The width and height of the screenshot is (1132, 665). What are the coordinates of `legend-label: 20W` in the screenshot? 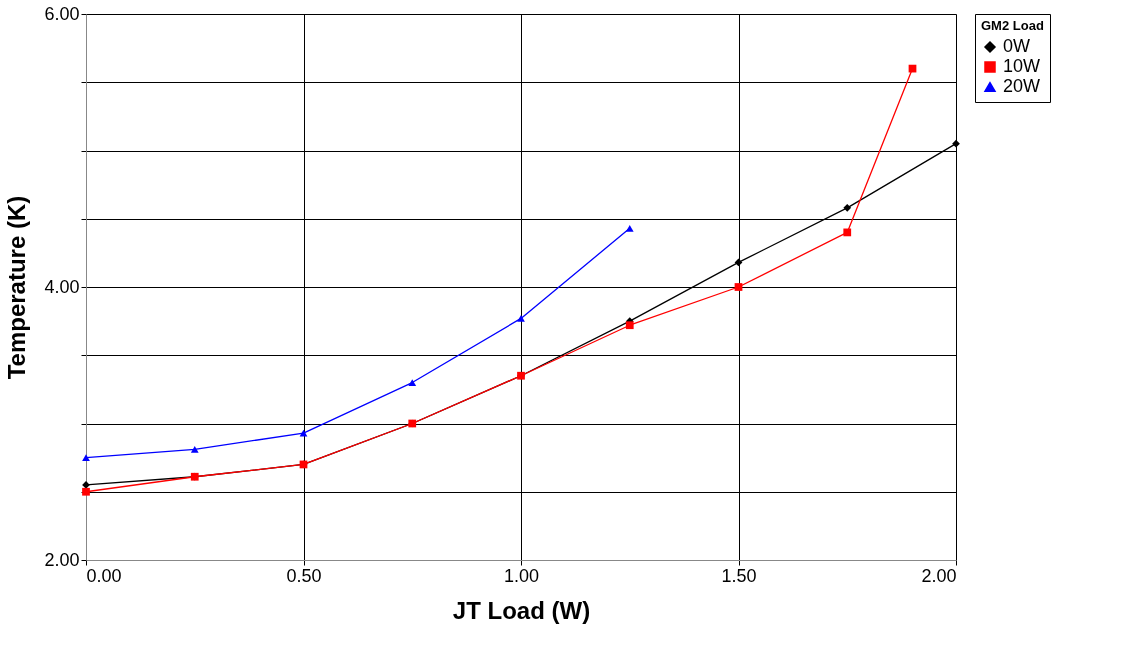 It's located at (1022, 86).